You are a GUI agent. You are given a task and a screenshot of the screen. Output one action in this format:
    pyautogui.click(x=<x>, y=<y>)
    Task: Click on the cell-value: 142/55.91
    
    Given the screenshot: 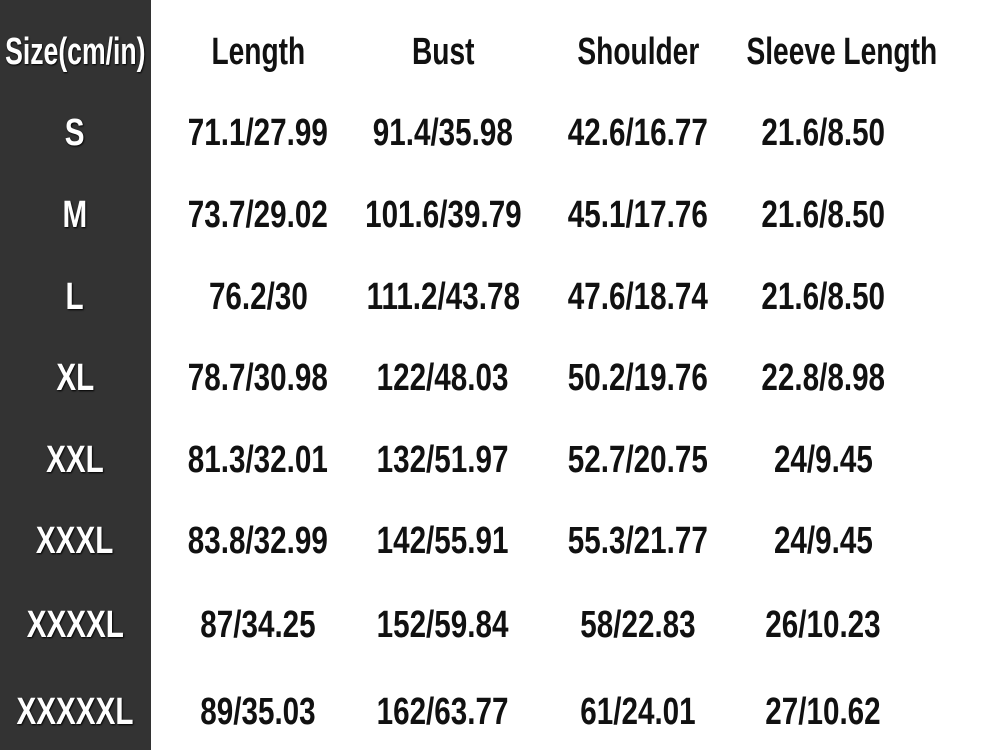 What is the action you would take?
    pyautogui.click(x=443, y=541)
    